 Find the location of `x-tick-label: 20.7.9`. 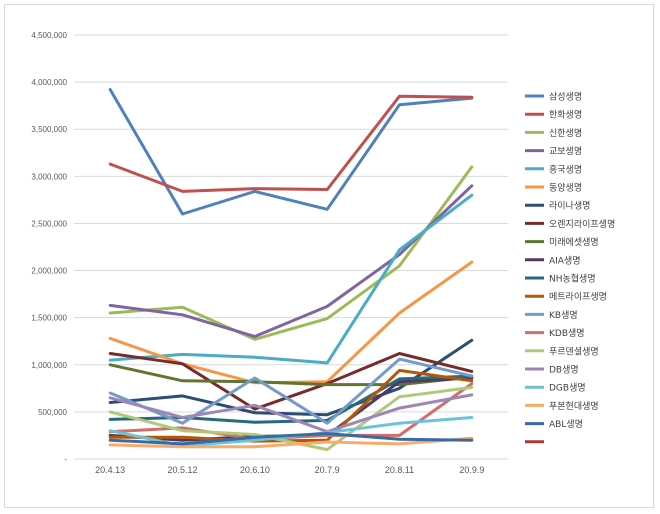

x-tick-label: 20.7.9 is located at coordinates (327, 470).